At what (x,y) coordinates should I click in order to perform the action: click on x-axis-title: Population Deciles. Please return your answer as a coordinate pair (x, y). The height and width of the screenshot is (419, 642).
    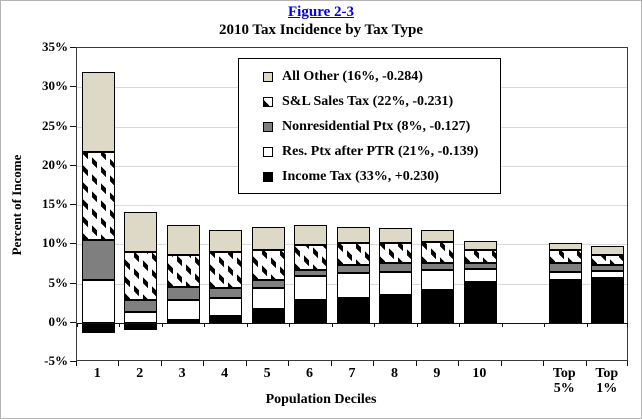
    Looking at the image, I should click on (321, 399).